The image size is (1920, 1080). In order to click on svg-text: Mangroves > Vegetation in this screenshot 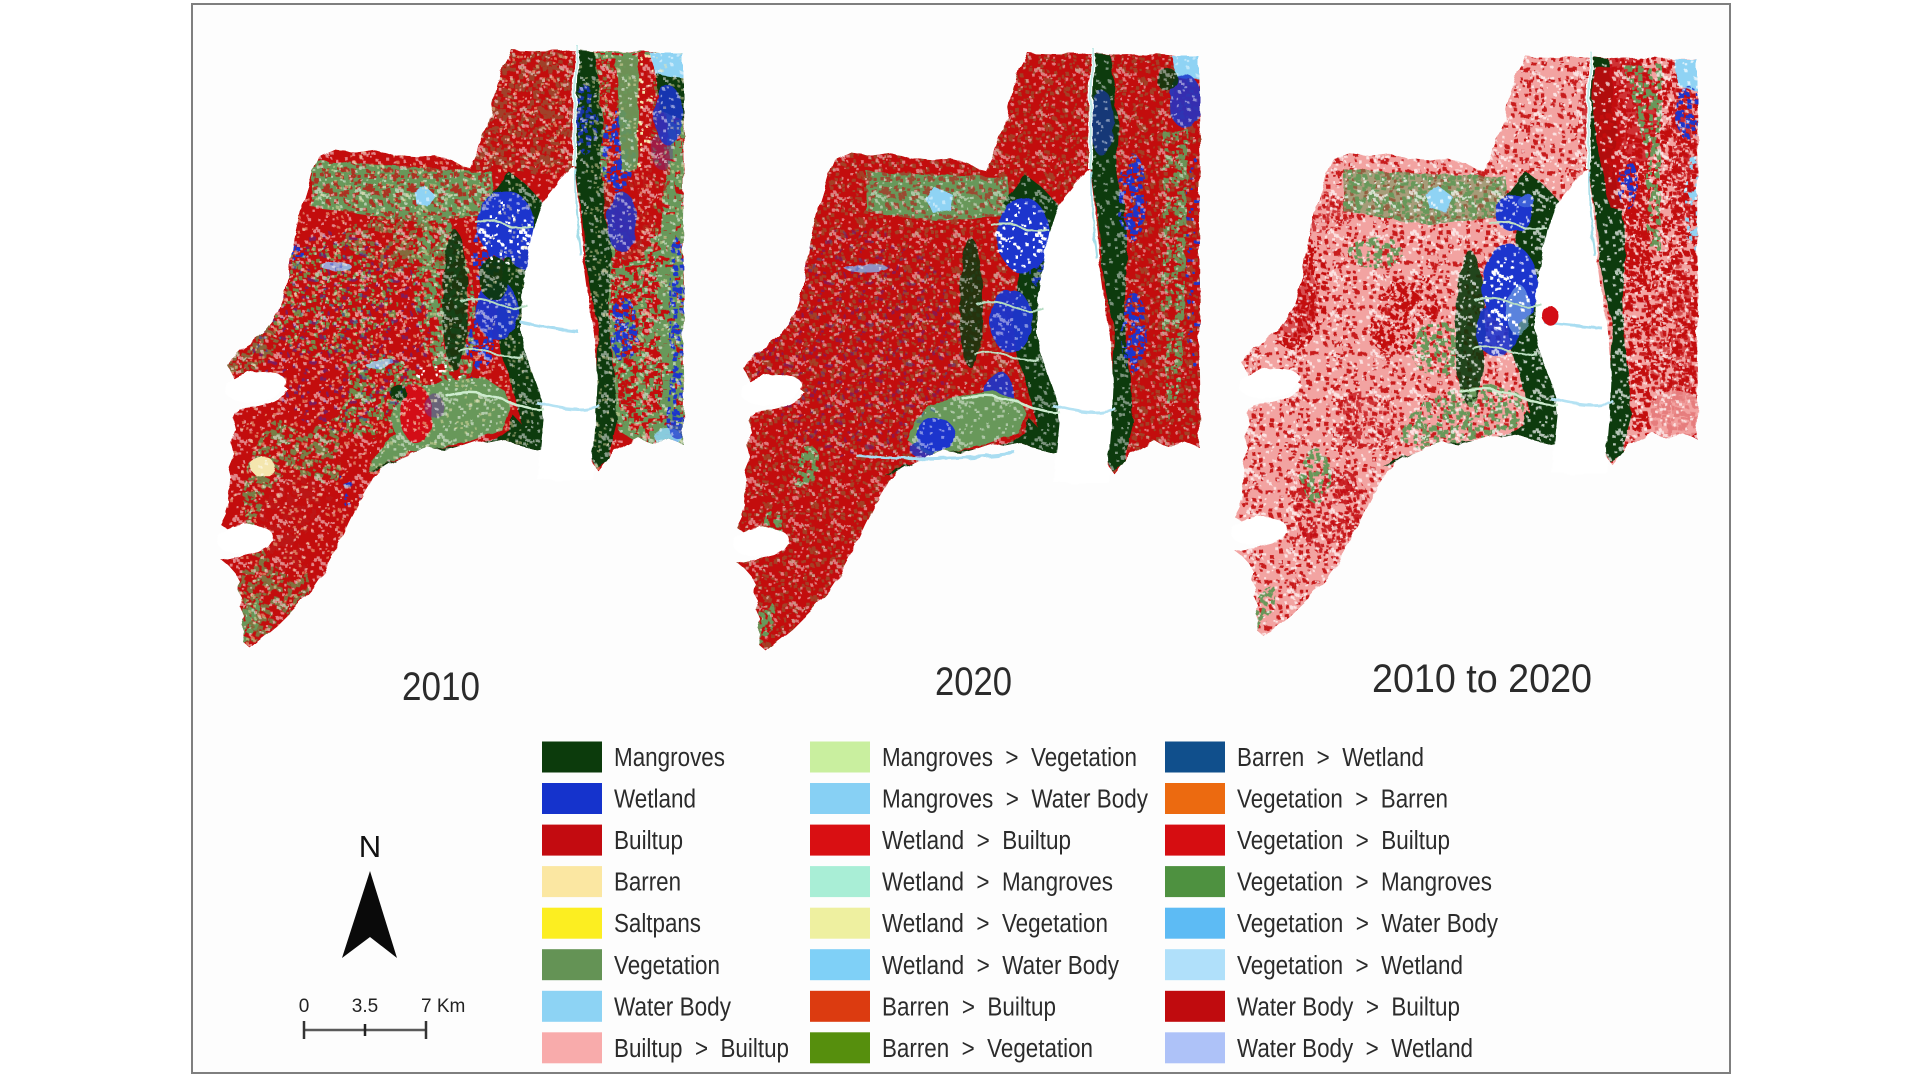, I will do `click(1009, 758)`.